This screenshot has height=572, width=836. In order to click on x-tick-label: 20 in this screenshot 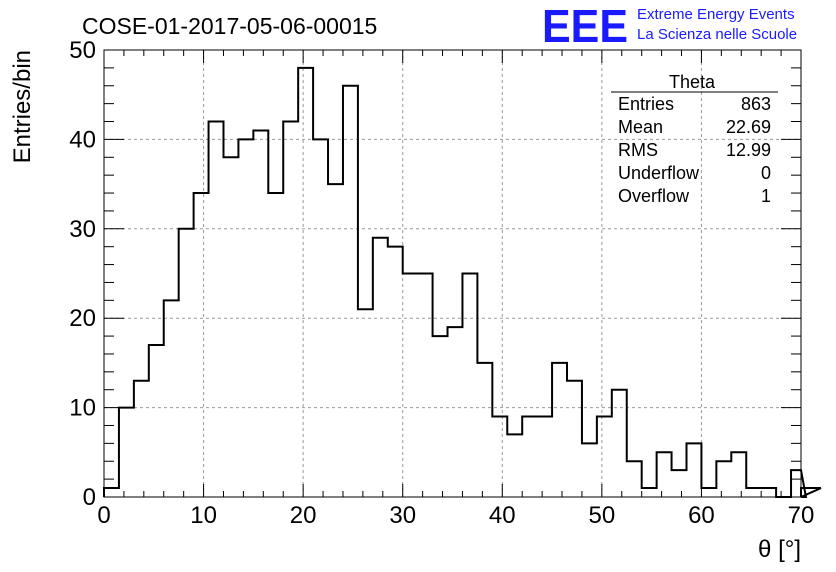, I will do `click(303, 515)`.